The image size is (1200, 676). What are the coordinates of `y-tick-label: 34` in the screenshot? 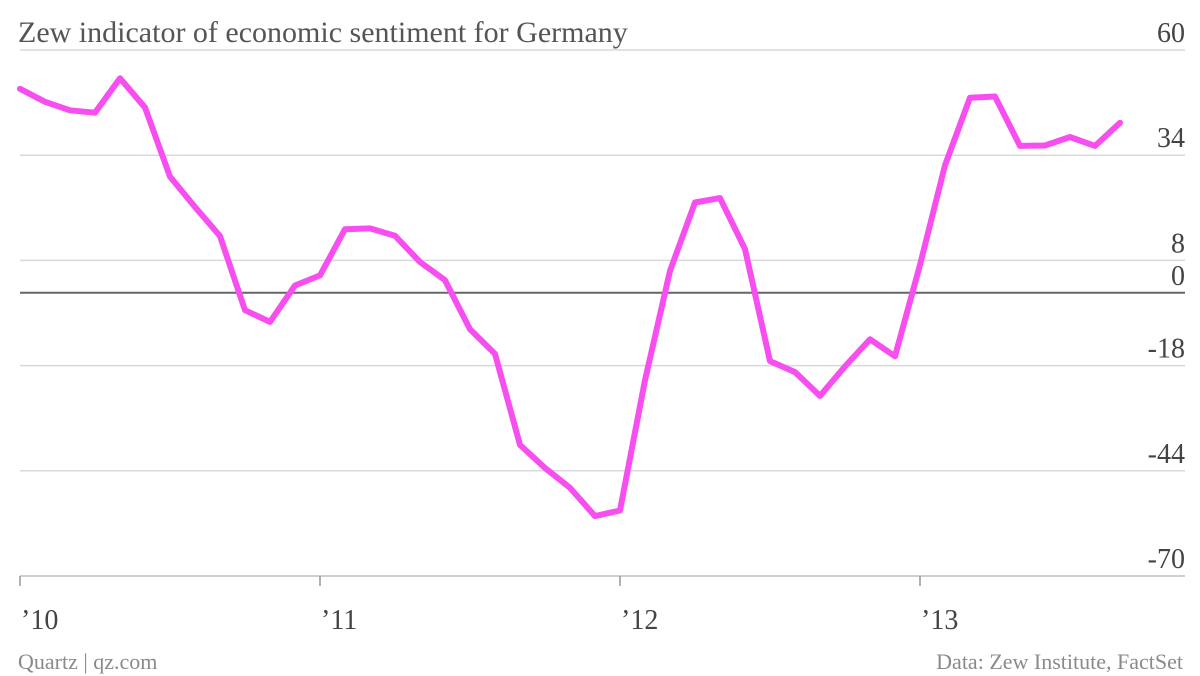 It's located at (1171, 138).